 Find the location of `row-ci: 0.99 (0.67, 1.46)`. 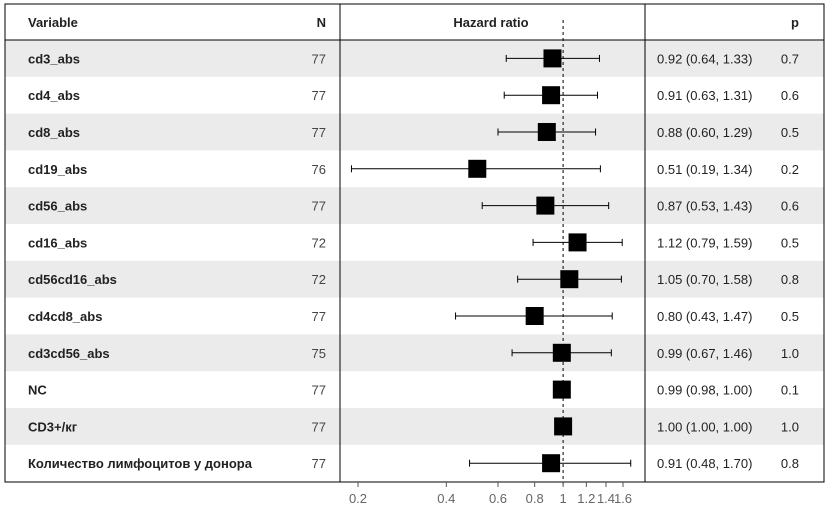

row-ci: 0.99 (0.67, 1.46) is located at coordinates (704, 353).